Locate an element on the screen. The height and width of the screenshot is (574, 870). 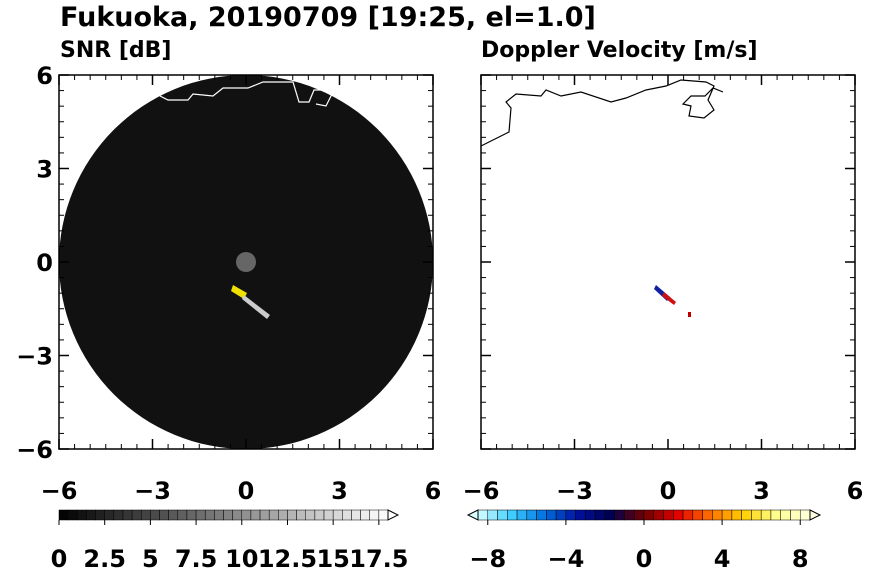
panel-subtitle: SNR [dB] is located at coordinates (115, 50).